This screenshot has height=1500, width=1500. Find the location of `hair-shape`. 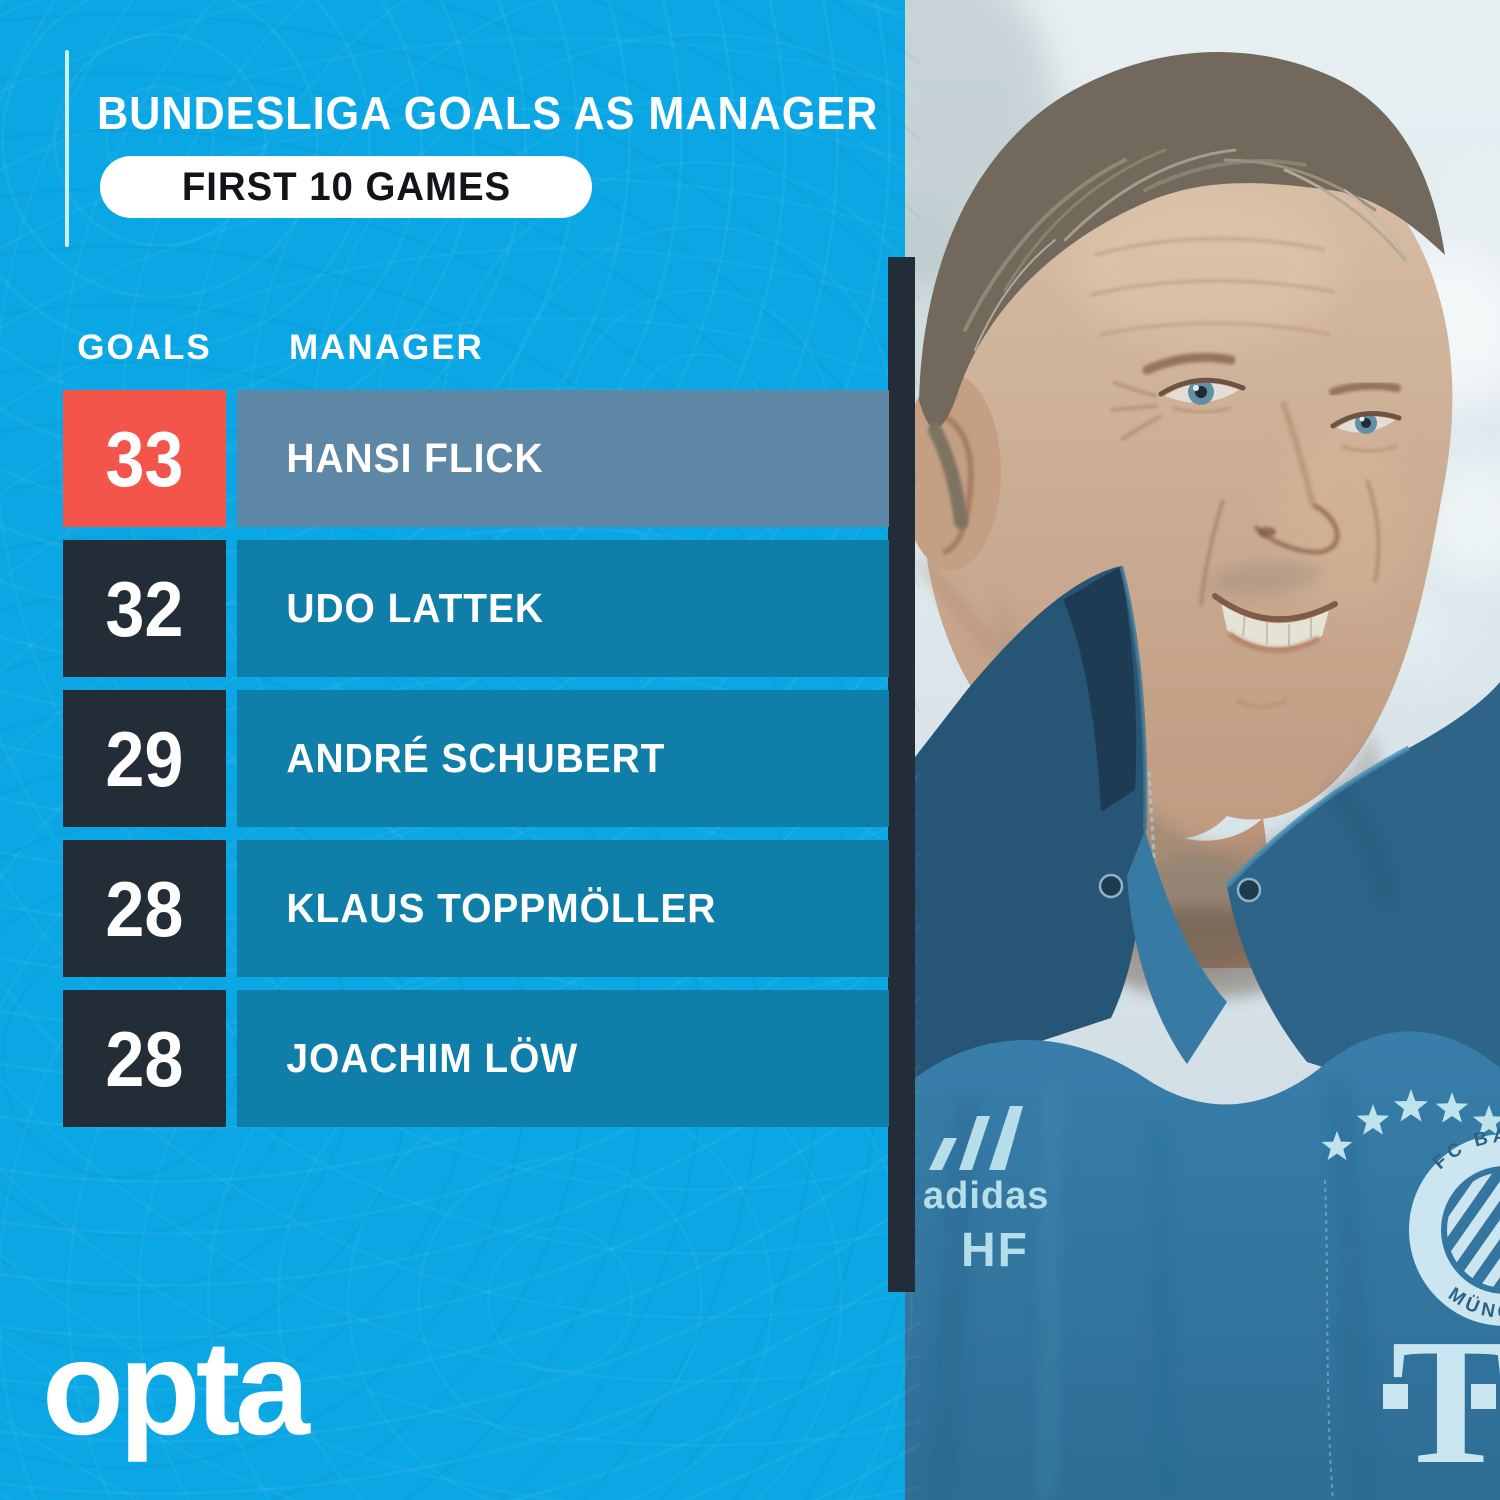

hair-shape is located at coordinates (1182, 240).